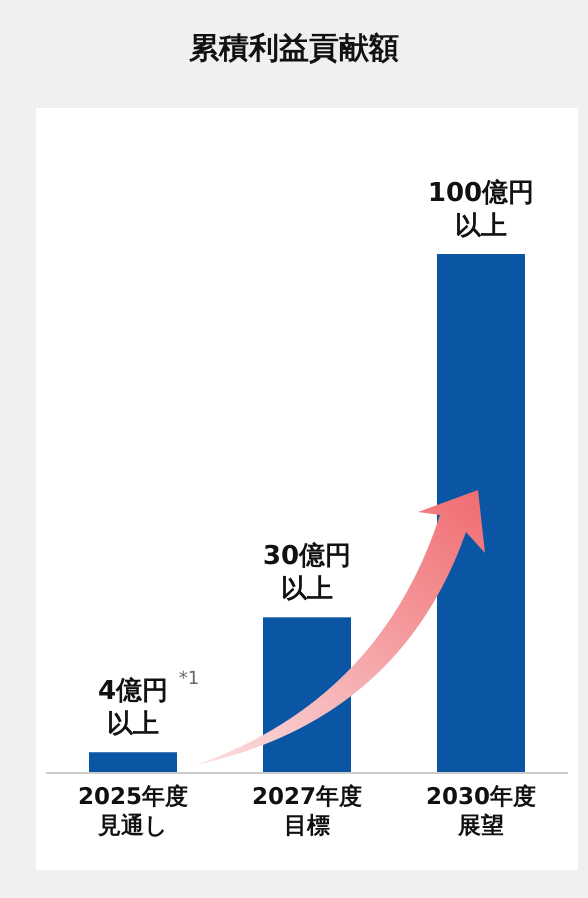 The image size is (588, 898). Describe the element at coordinates (481, 209) in the screenshot. I see `data-label: 100億円以上` at that location.